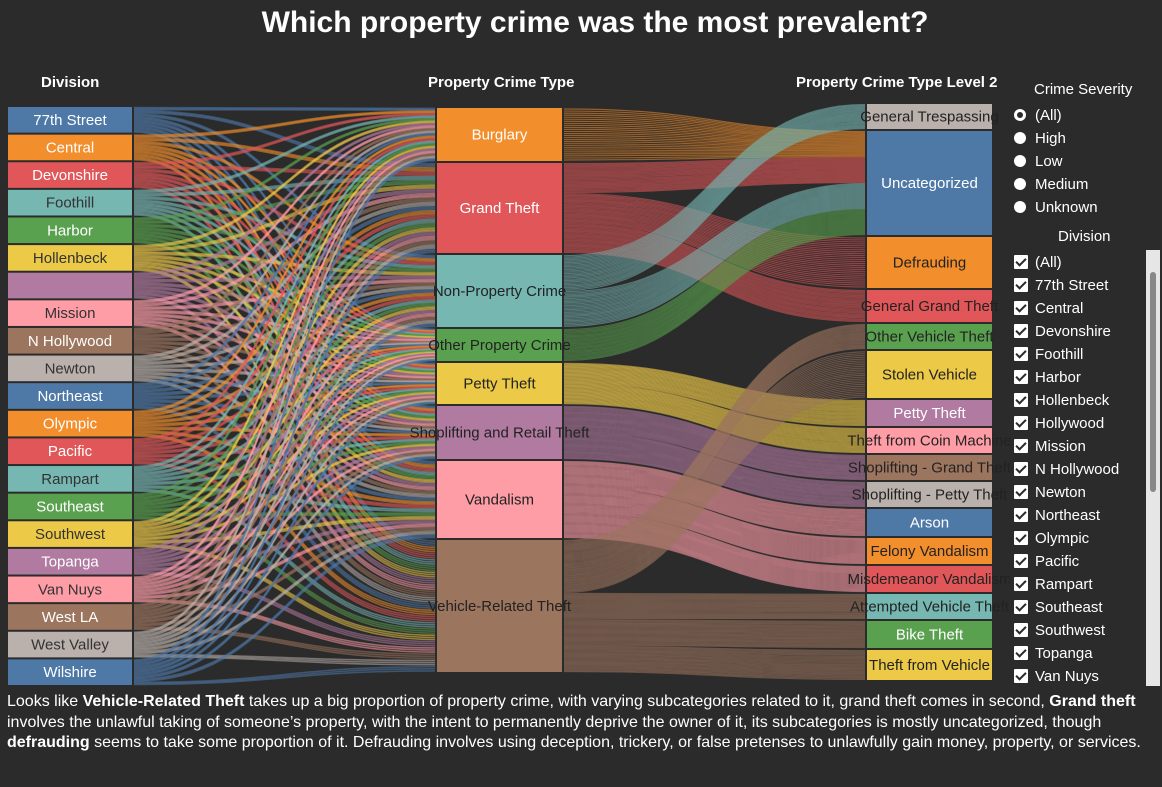  I want to click on level2-node-general-trespassing, so click(929, 116).